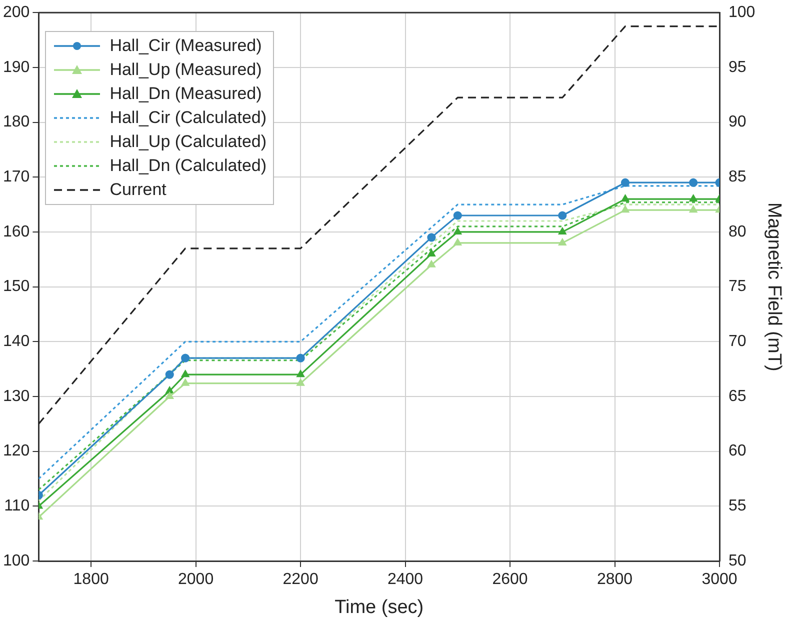  Describe the element at coordinates (16, 122) in the screenshot. I see `y-tick-label: 180` at that location.